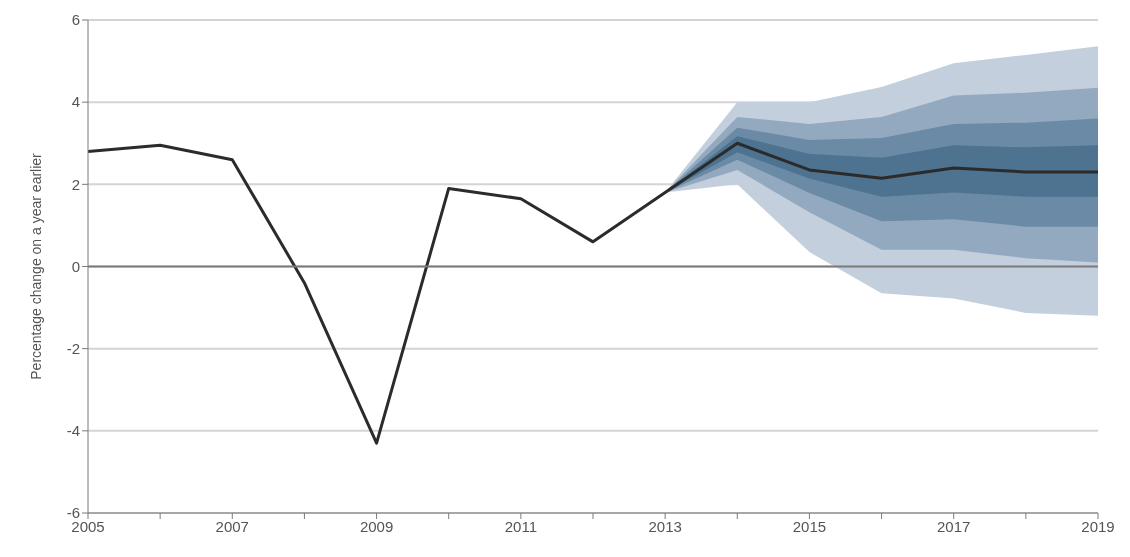 The width and height of the screenshot is (1130, 557). What do you see at coordinates (75, 184) in the screenshot?
I see `y-tick-label: 2` at bounding box center [75, 184].